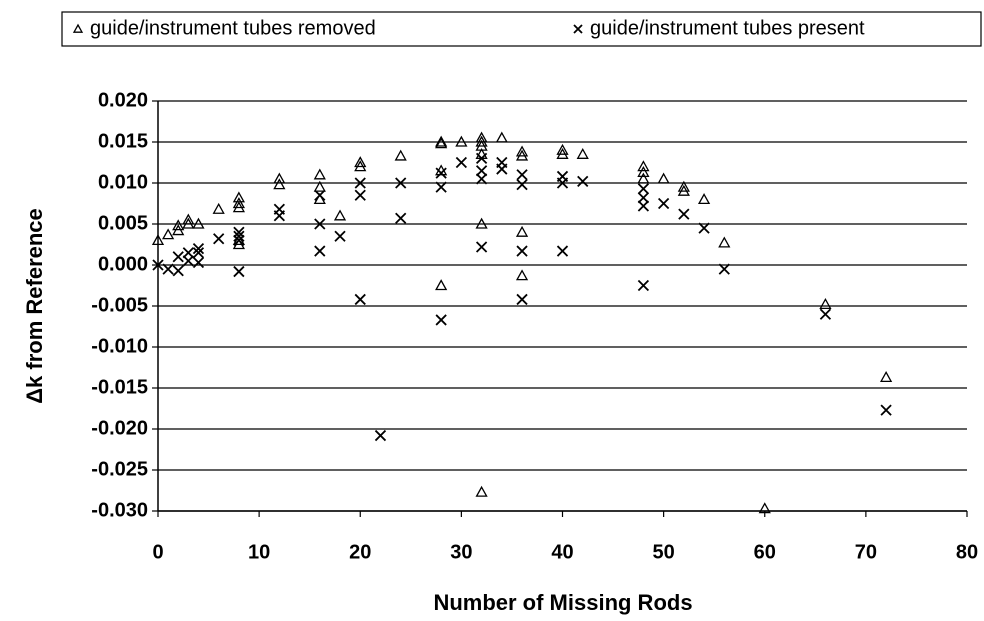 The height and width of the screenshot is (621, 984). I want to click on y-tick-label: 0.005, so click(123, 223).